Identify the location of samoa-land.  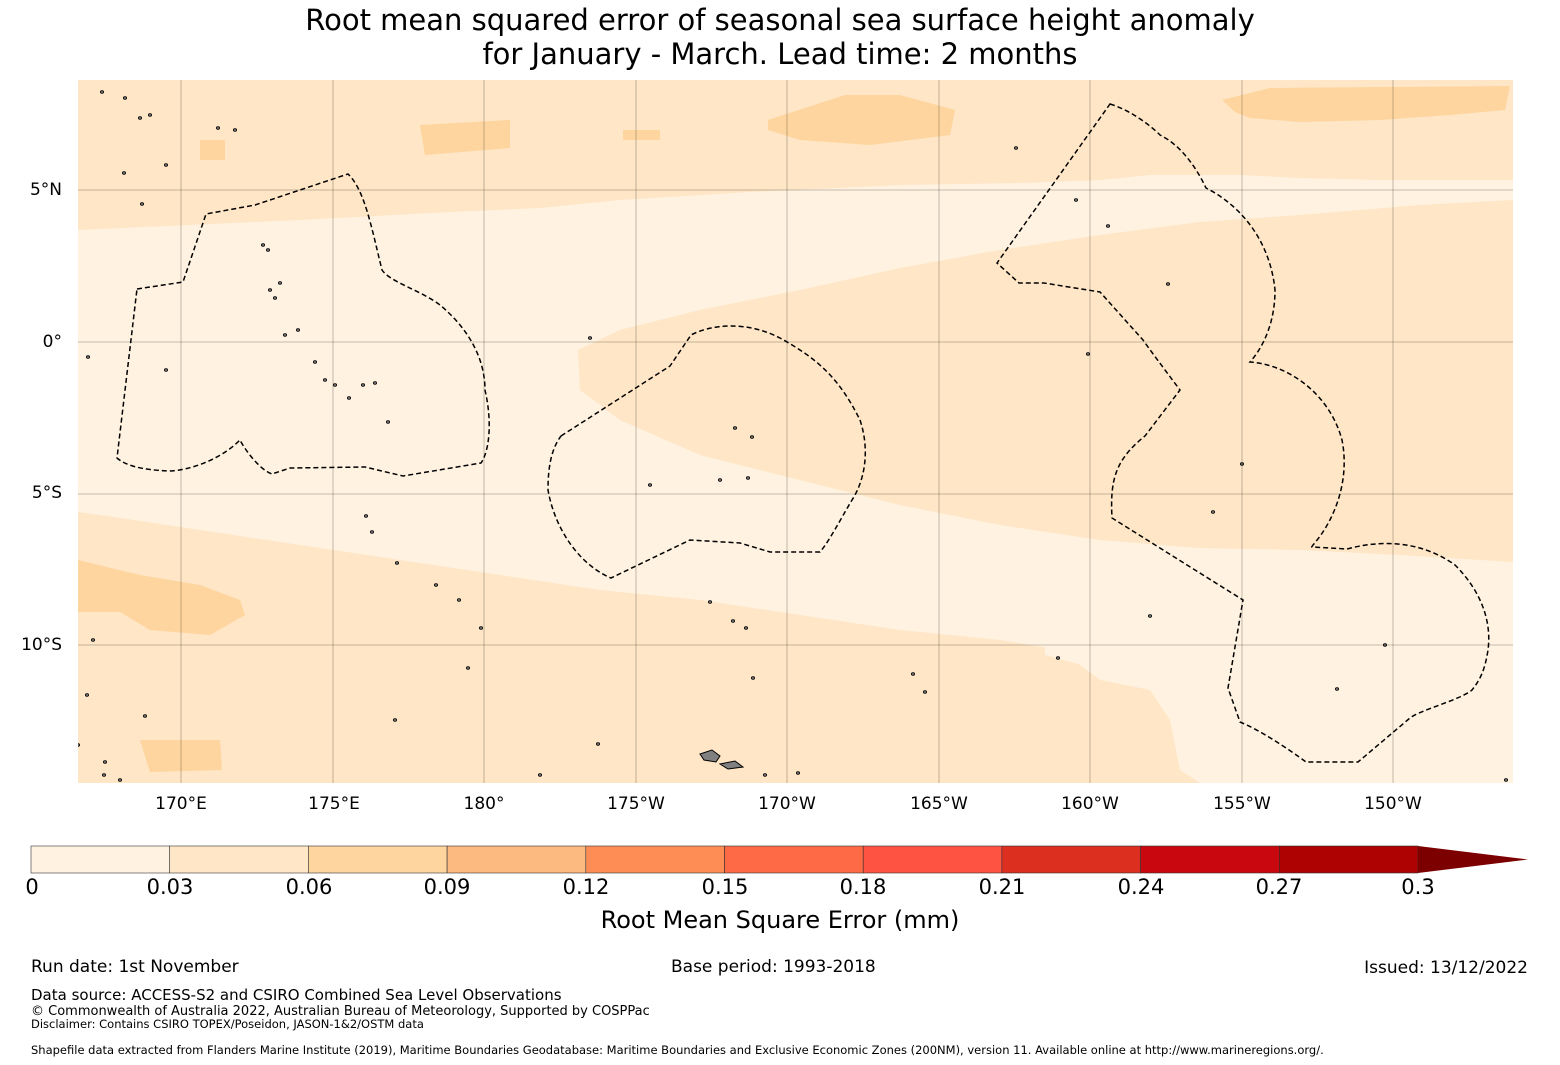
(722, 759).